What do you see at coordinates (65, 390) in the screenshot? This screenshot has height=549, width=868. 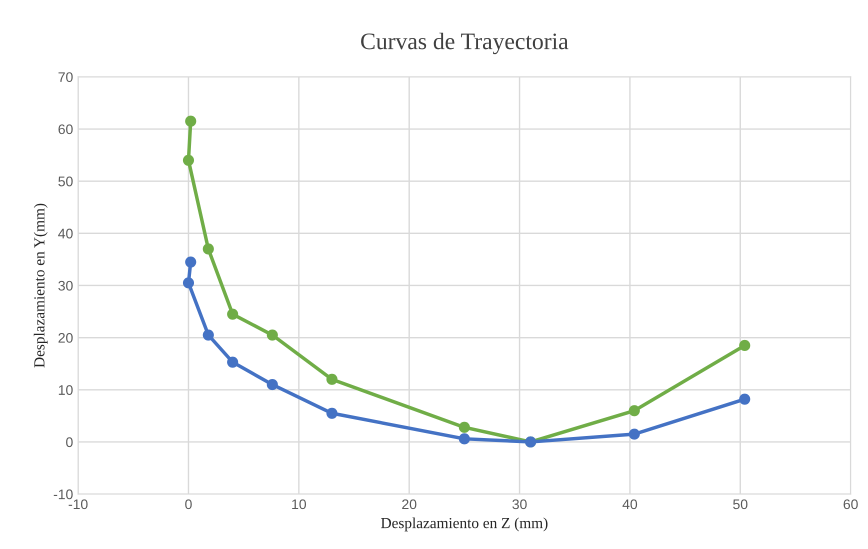 I see `y-tick-label: 10` at bounding box center [65, 390].